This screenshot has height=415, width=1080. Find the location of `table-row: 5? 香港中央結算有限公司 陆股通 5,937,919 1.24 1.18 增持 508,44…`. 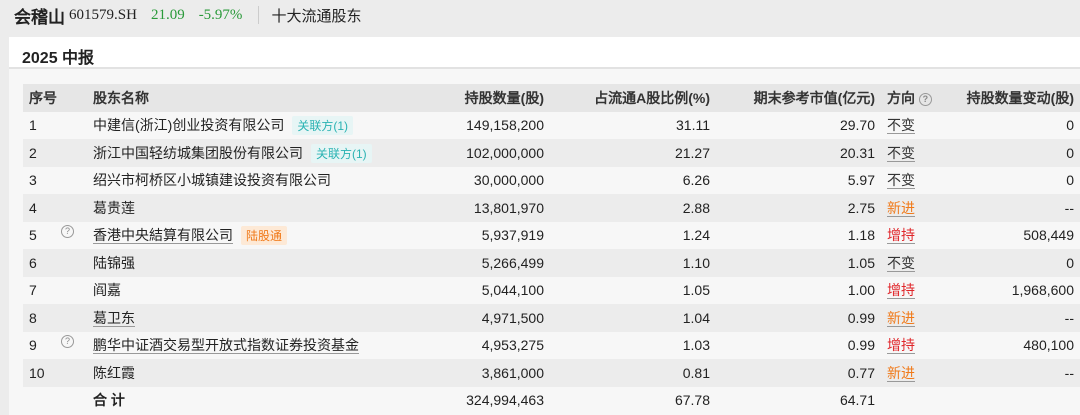

table-row: 5? 香港中央結算有限公司 陆股通 5,937,919 1.24 1.18 增持 508,44… is located at coordinates (551, 235).